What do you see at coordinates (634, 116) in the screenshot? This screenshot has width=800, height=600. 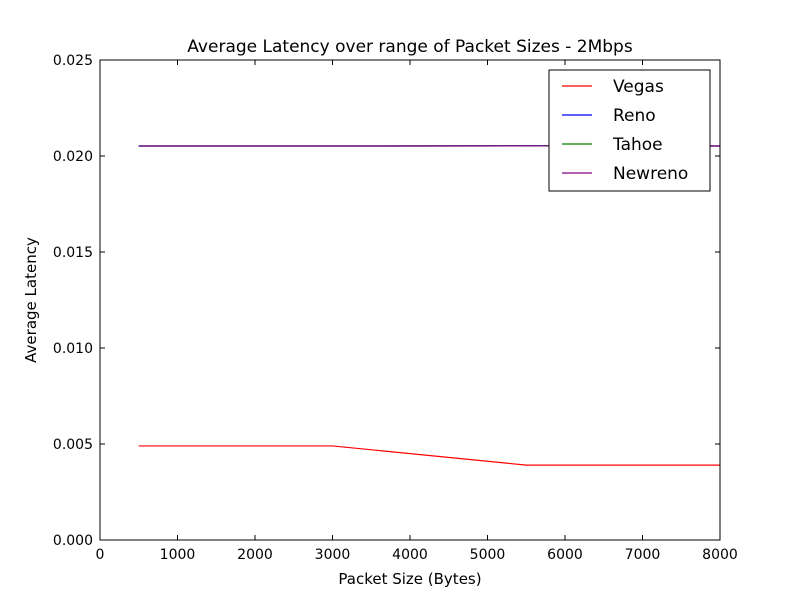 I see `legend-label-reno: Reno` at bounding box center [634, 116].